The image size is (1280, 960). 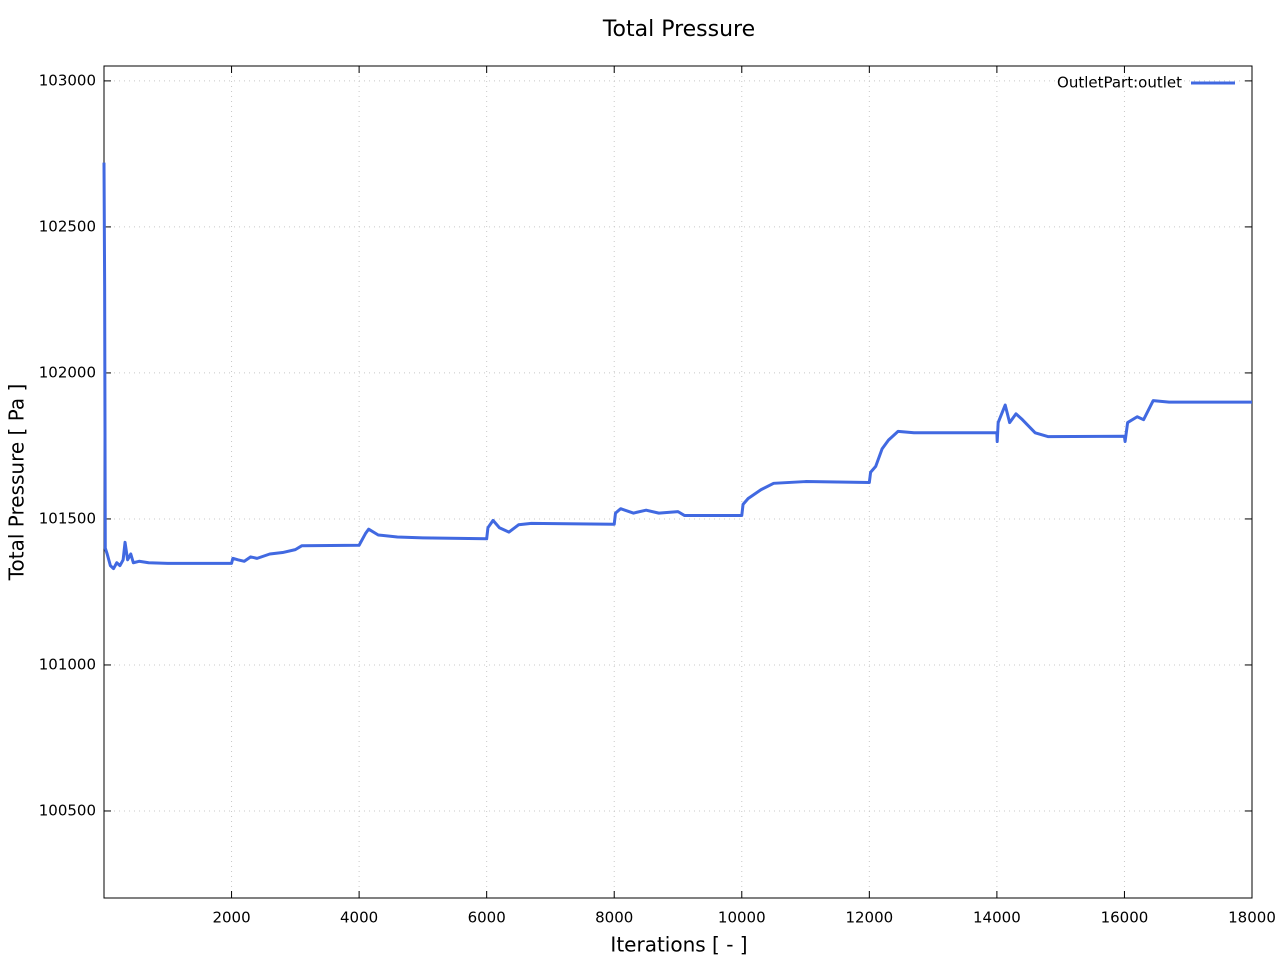 What do you see at coordinates (1125, 918) in the screenshot?
I see `x-tick-label: 16000` at bounding box center [1125, 918].